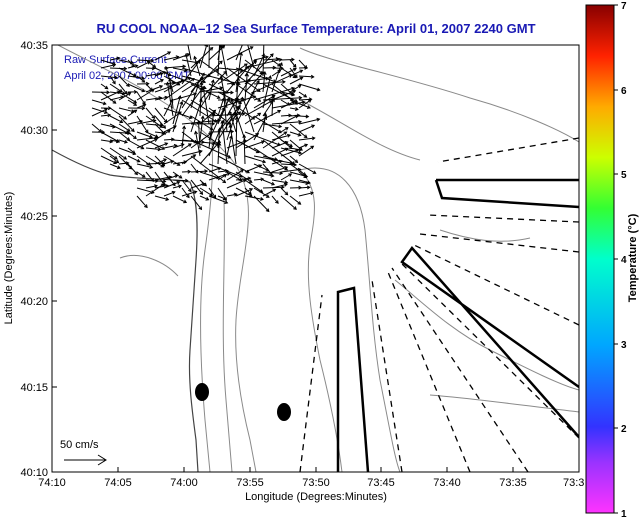 Image resolution: width=644 pixels, height=518 pixels. Describe the element at coordinates (612, 259) in the screenshot. I see `colorbar: 7 6 5 4 3 2 1 Temperature (°C)` at that location.